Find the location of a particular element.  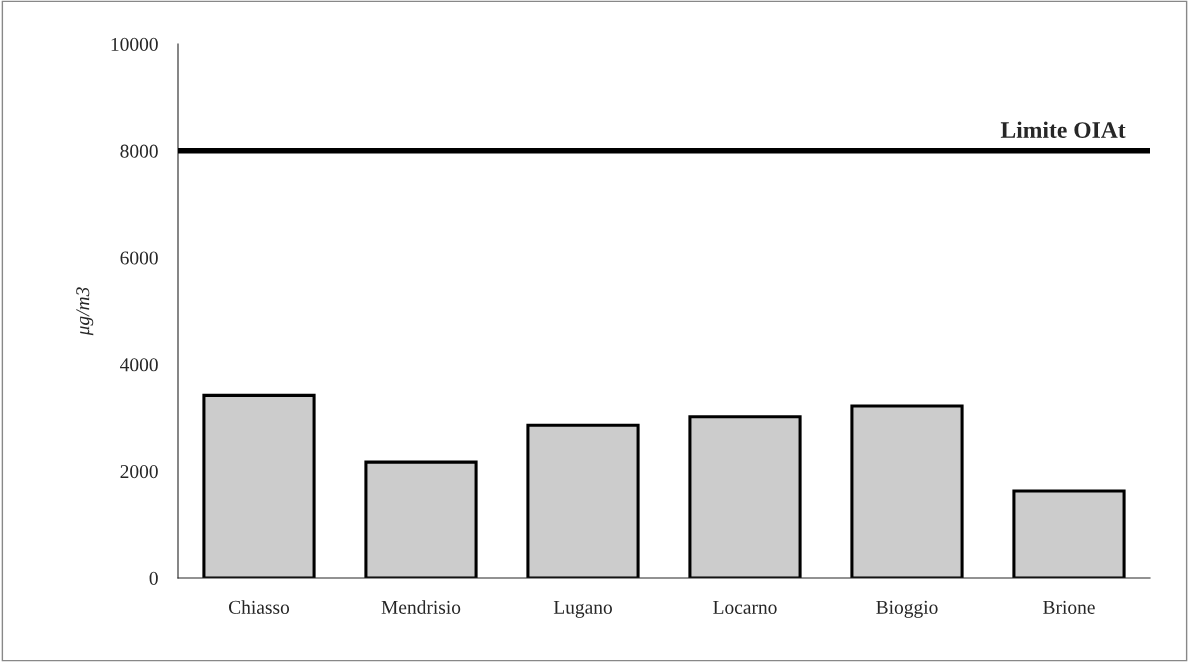

y-tick-label: 8000 is located at coordinates (139, 151).